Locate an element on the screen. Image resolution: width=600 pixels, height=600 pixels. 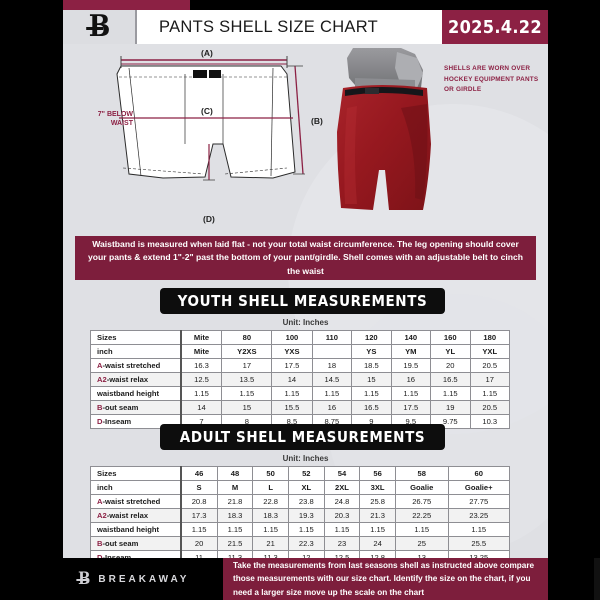
table-cell: 13.25 is located at coordinates (478, 554).